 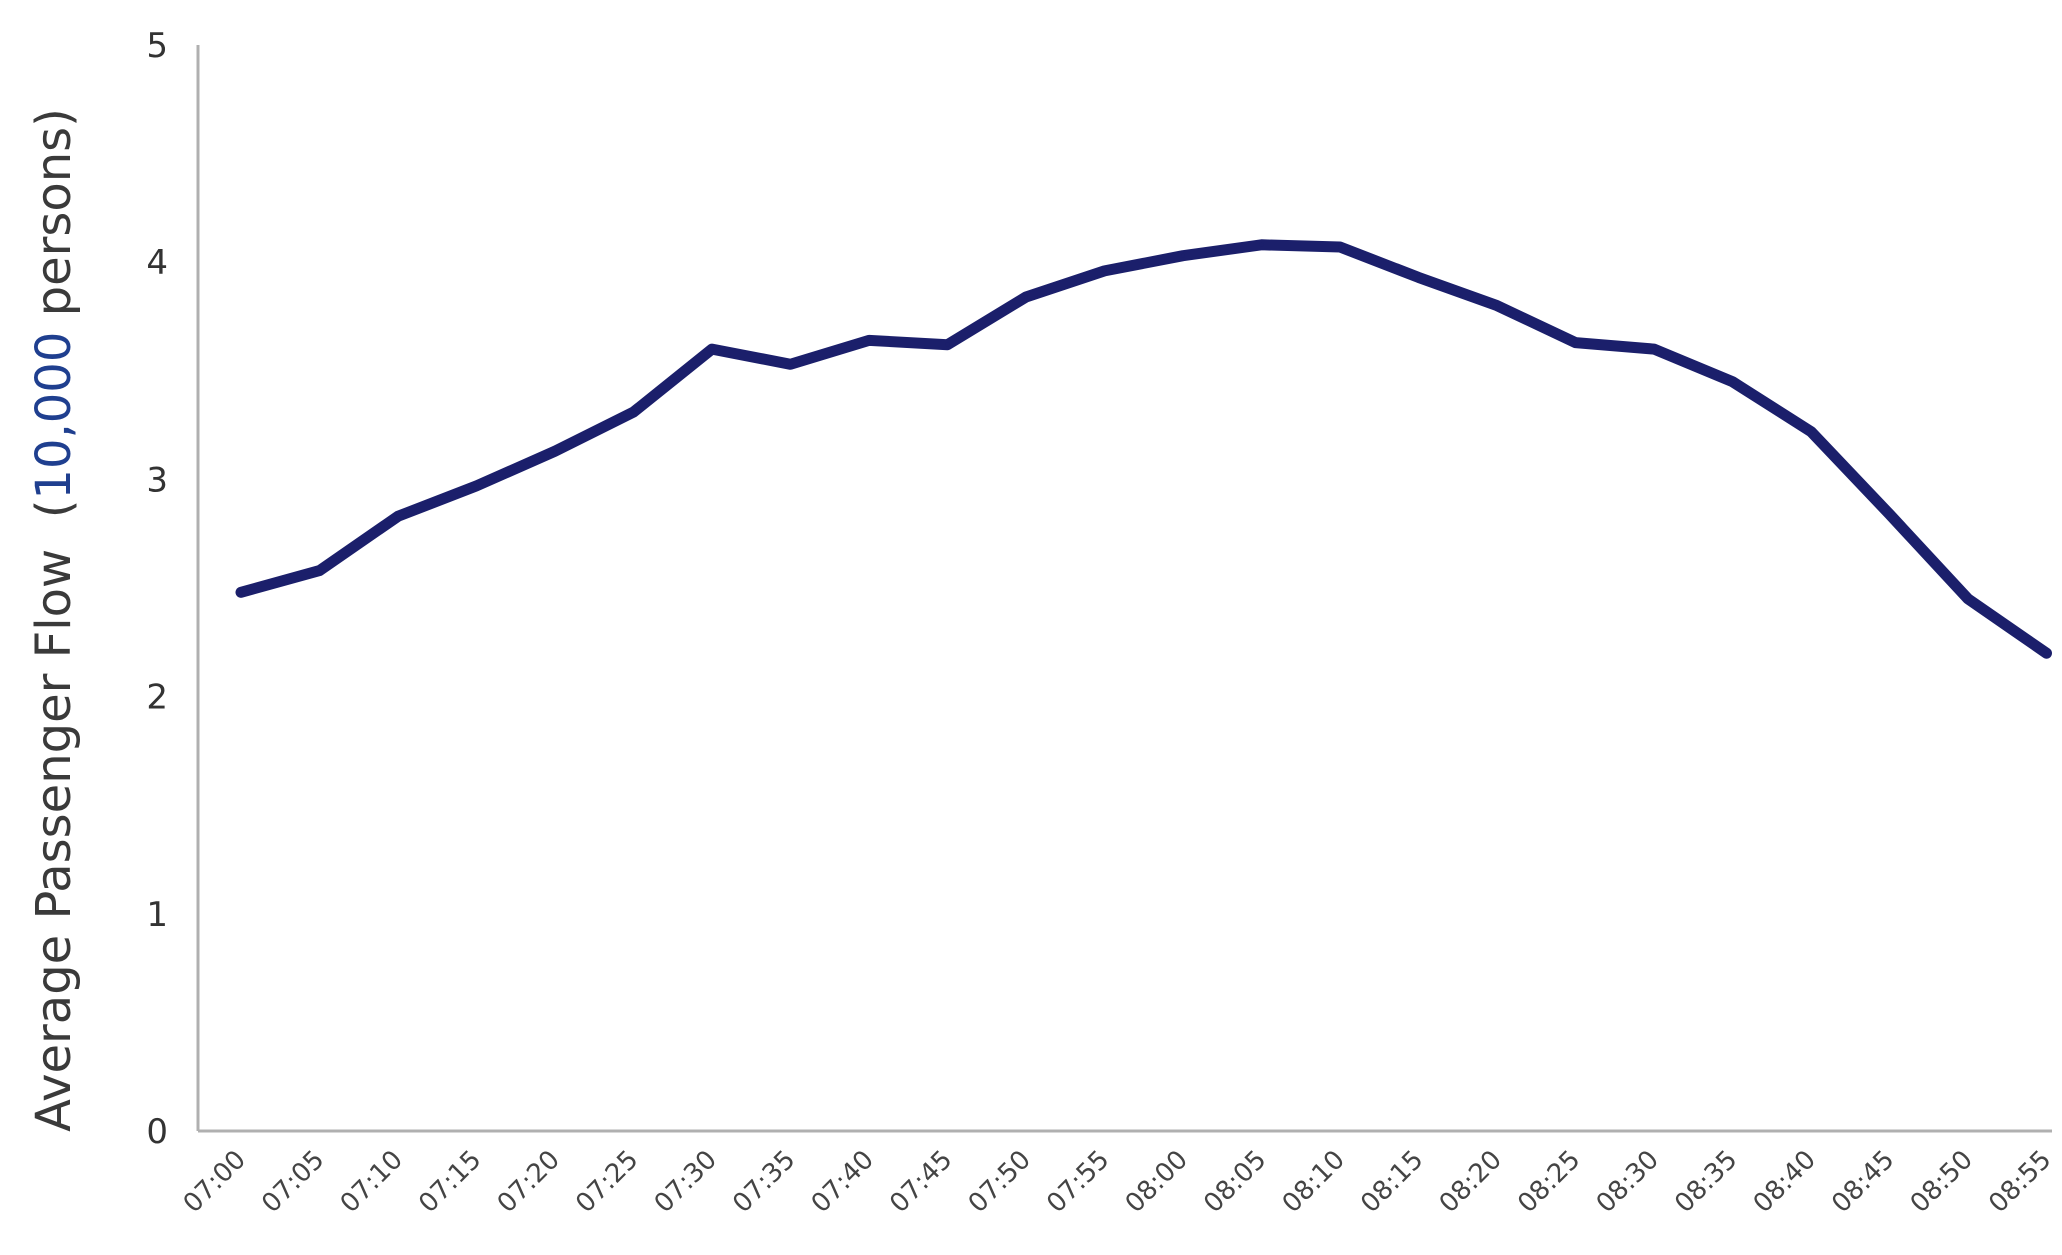 What do you see at coordinates (764, 1182) in the screenshot?
I see `x-tick-label: 07:35` at bounding box center [764, 1182].